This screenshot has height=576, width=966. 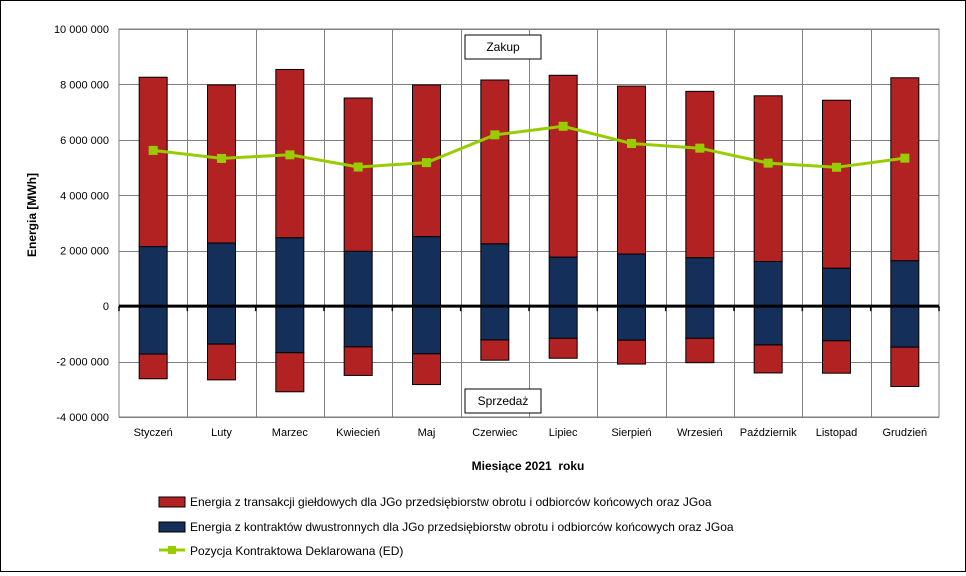 What do you see at coordinates (296, 551) in the screenshot?
I see `legend-label-ed: Pozycja Kontraktowa Deklarowana (ED)` at bounding box center [296, 551].